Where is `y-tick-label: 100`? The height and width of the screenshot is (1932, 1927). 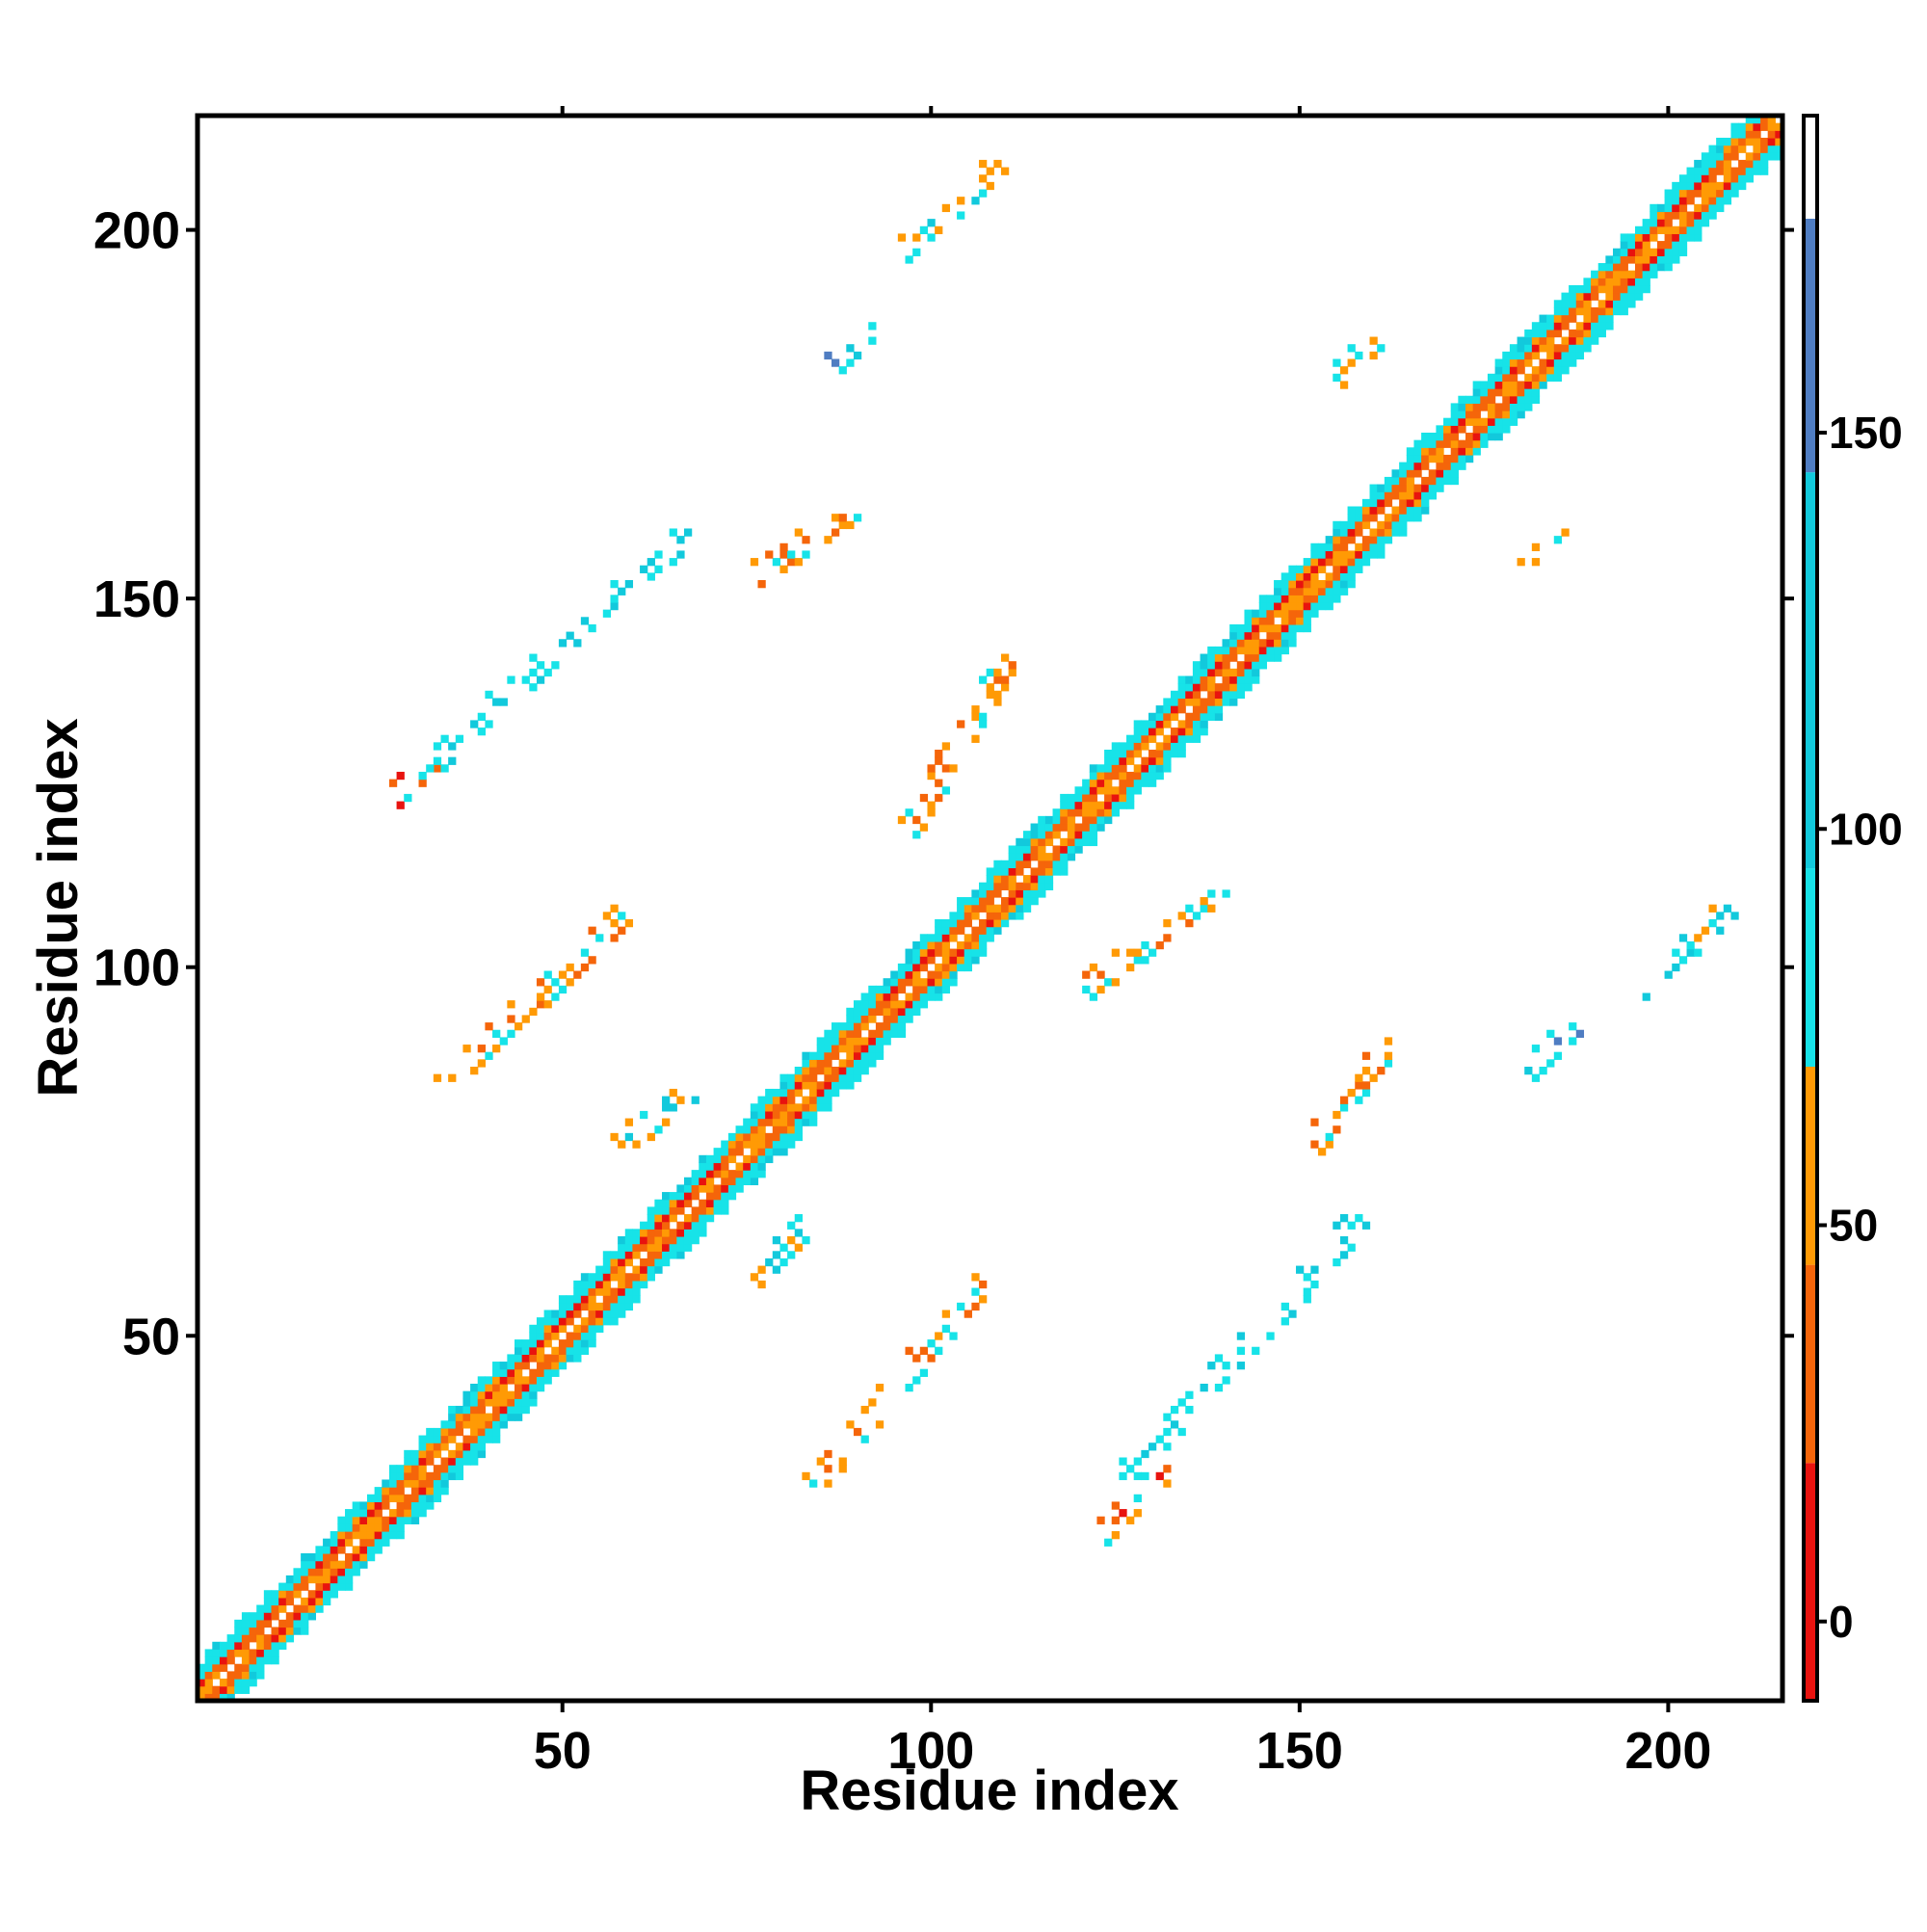 y-tick-label: 100 is located at coordinates (136, 968).